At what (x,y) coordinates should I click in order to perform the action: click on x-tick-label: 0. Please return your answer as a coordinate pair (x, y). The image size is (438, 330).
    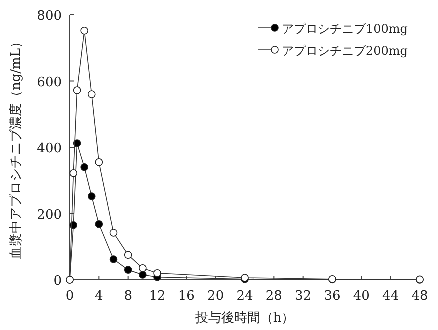
    Looking at the image, I should click on (70, 296).